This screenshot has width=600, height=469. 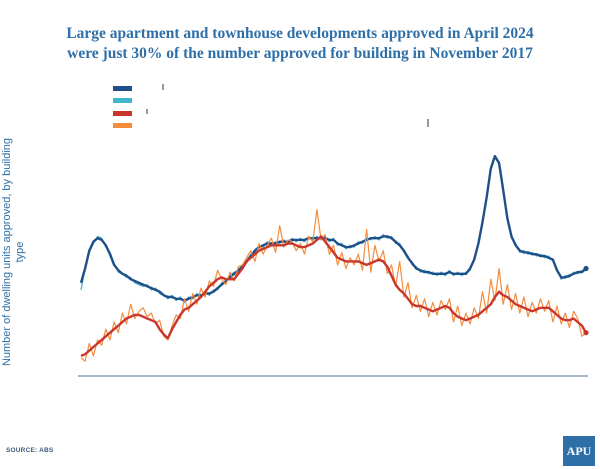 What do you see at coordinates (122, 107) in the screenshot?
I see `chart-legend` at bounding box center [122, 107].